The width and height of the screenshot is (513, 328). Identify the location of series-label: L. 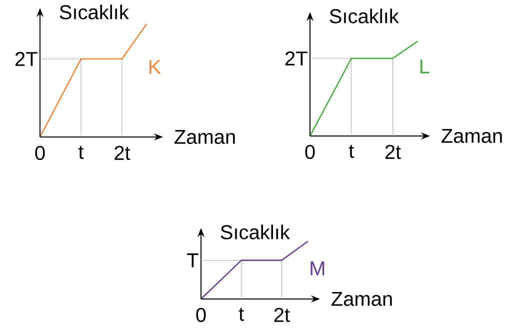
(425, 67).